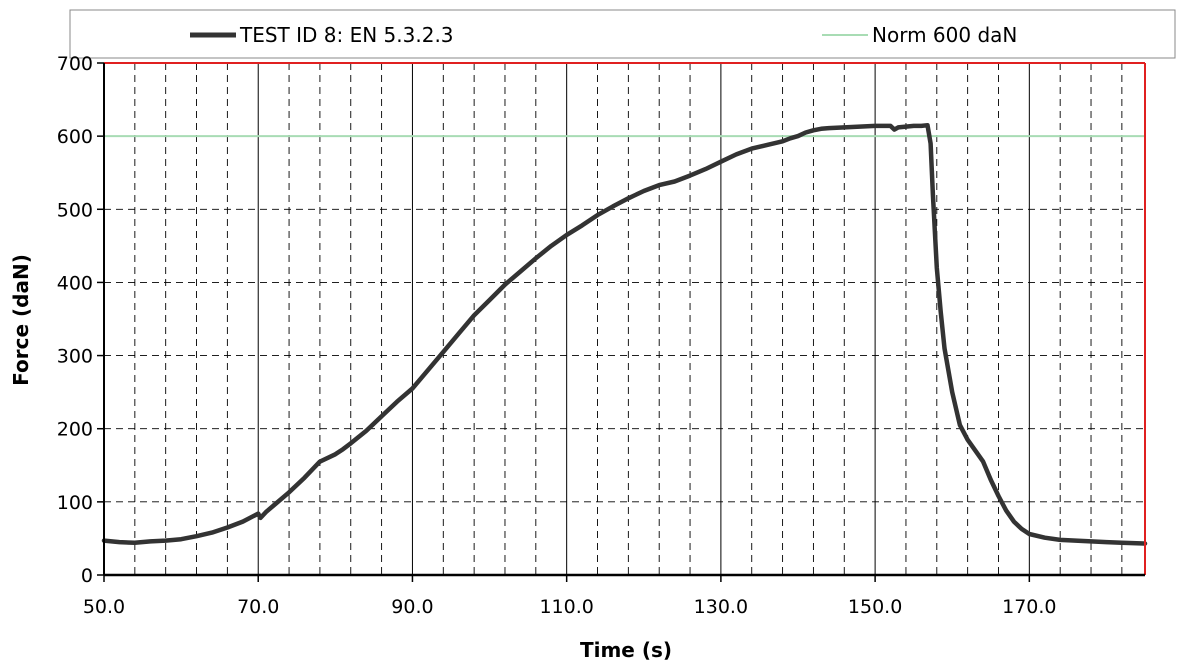 This screenshot has height=666, width=1184. Describe the element at coordinates (626, 650) in the screenshot. I see `x-axis-title: Time (s)` at that location.